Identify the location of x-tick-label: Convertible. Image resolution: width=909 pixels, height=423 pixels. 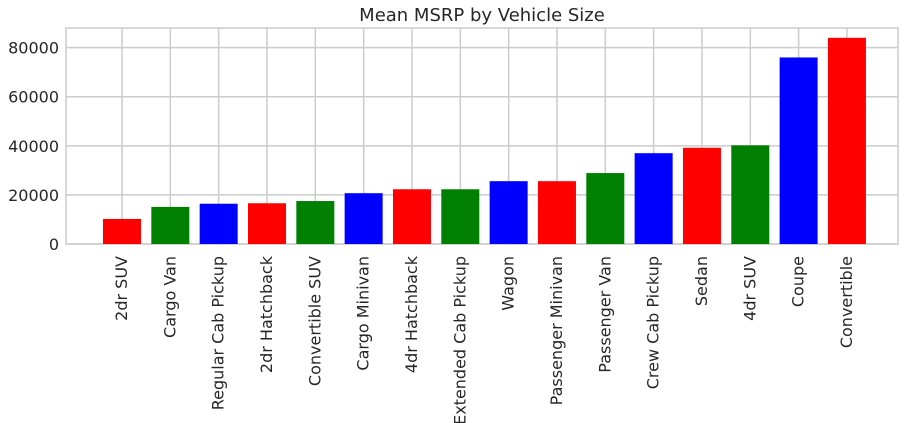
(846, 302).